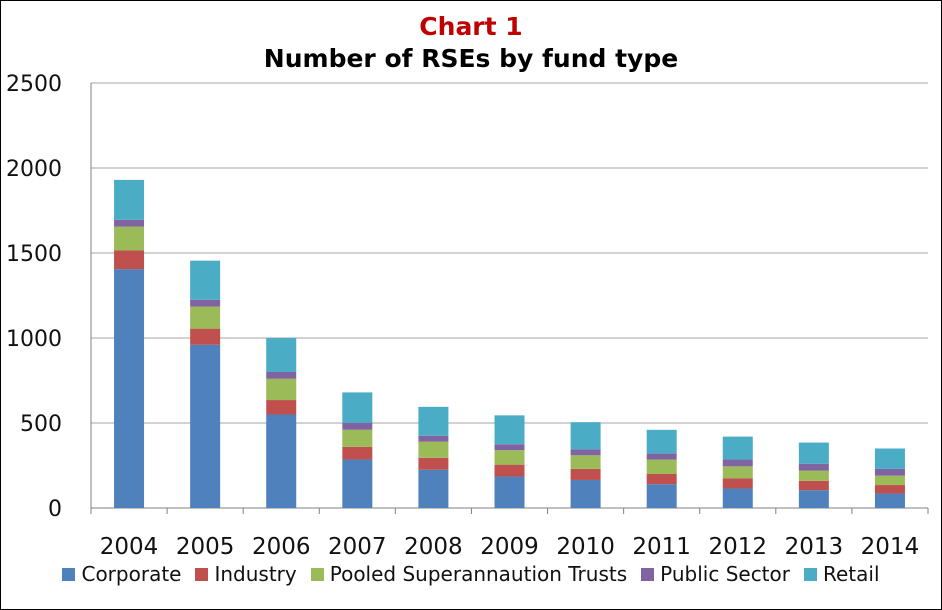 The height and width of the screenshot is (610, 942). What do you see at coordinates (661, 547) in the screenshot?
I see `x-tick-label: 2011` at bounding box center [661, 547].